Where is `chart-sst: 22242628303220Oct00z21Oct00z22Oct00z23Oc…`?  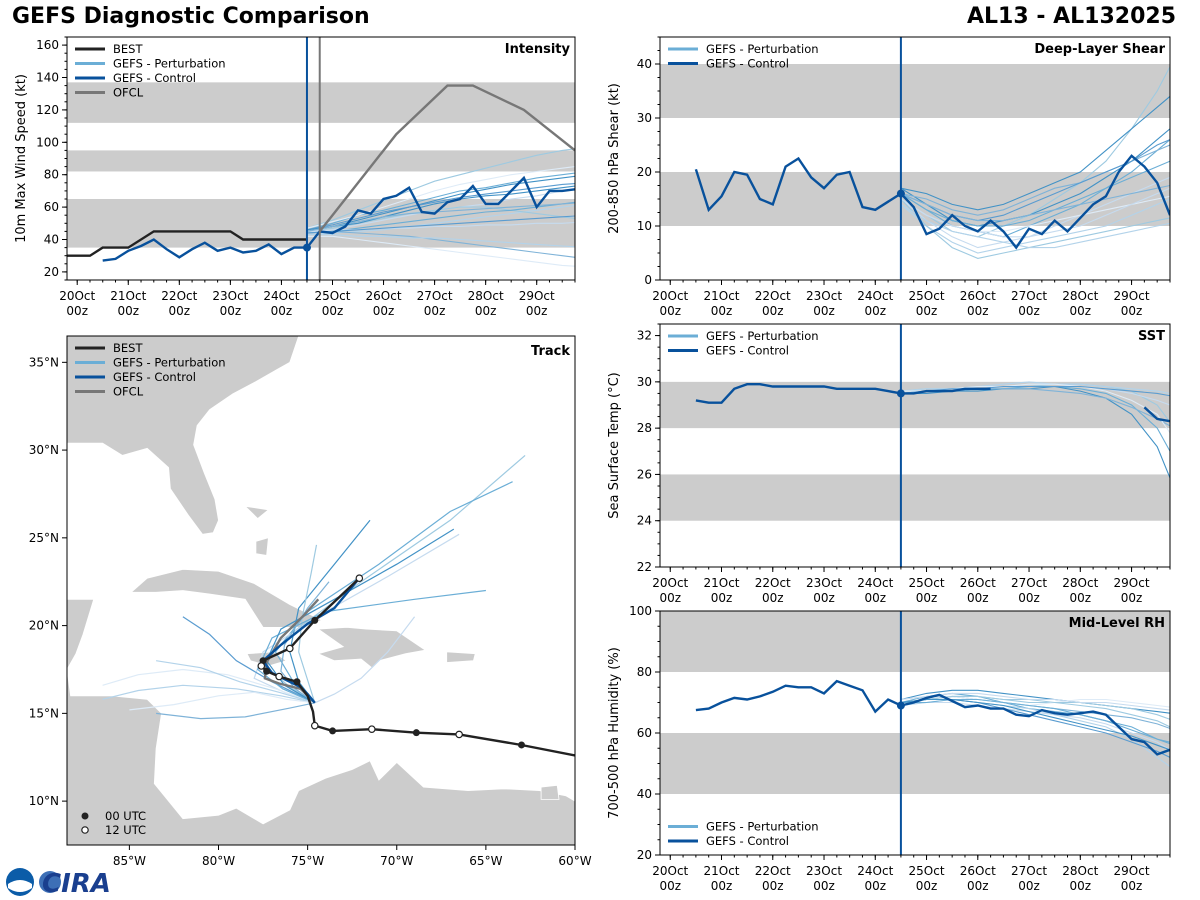
chart-sst: 22242628303220Oct00z21Oct00z22Oct00z23Oc… is located at coordinates (889, 464).